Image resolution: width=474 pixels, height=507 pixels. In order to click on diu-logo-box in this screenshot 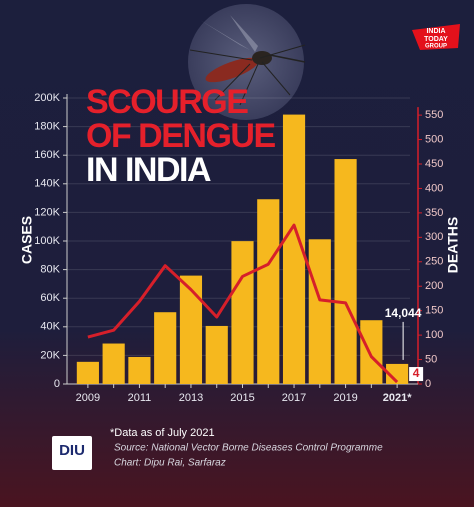, I will do `click(72, 453)`.